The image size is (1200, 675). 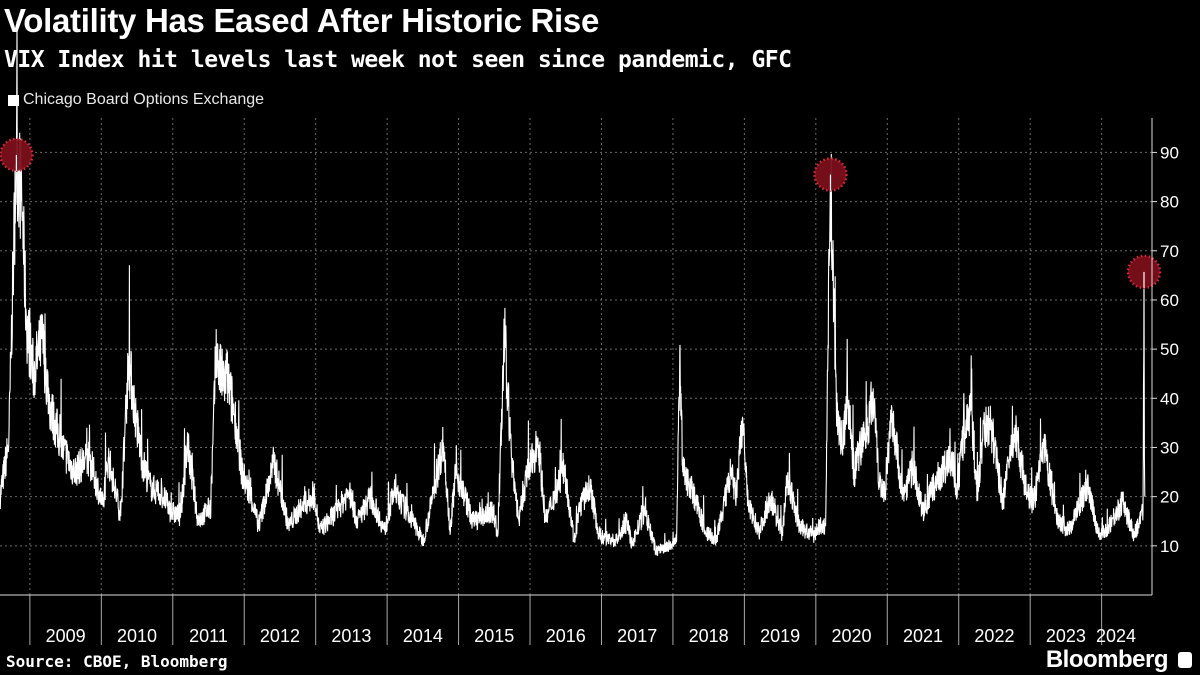 I want to click on y-tick-label: 20, so click(x=1169, y=497).